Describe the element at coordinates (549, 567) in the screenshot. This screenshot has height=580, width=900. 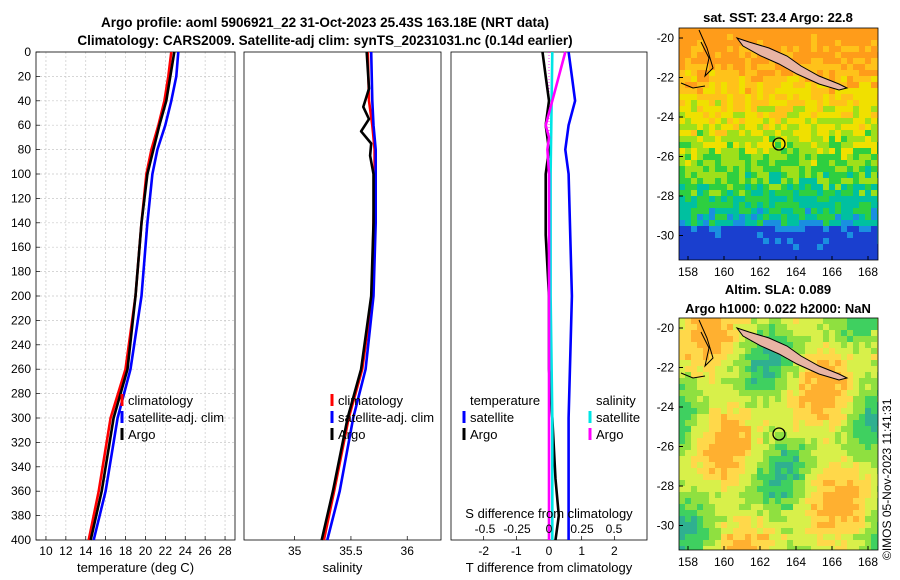
I see `x-axis-label: T difference from climatology` at that location.